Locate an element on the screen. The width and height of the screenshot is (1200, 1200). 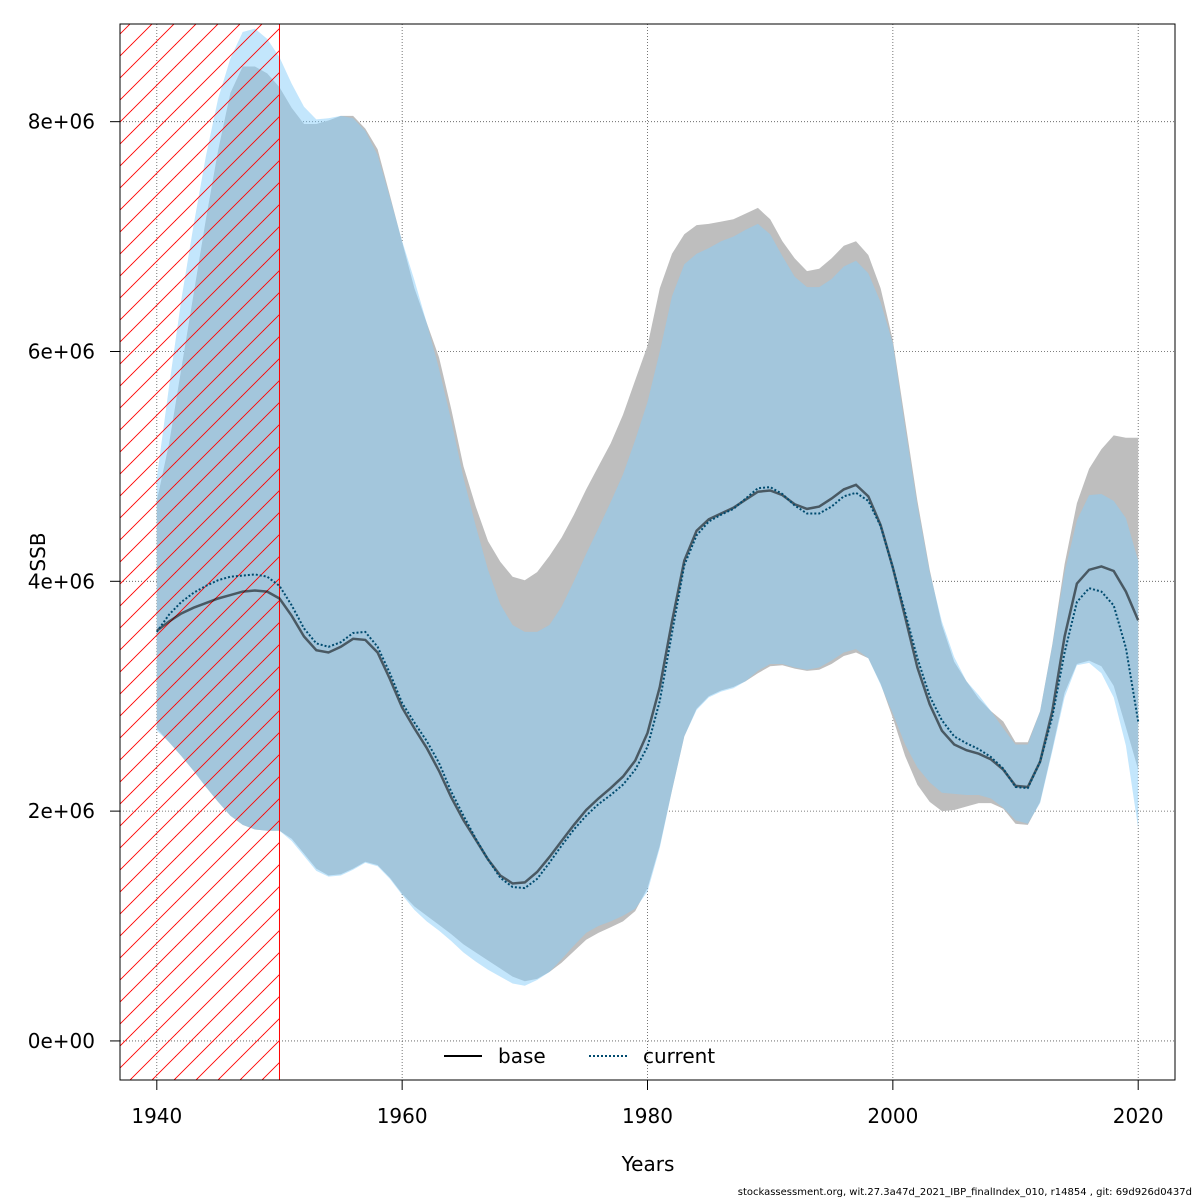
y-tick-label: 6e+06 is located at coordinates (61, 351).